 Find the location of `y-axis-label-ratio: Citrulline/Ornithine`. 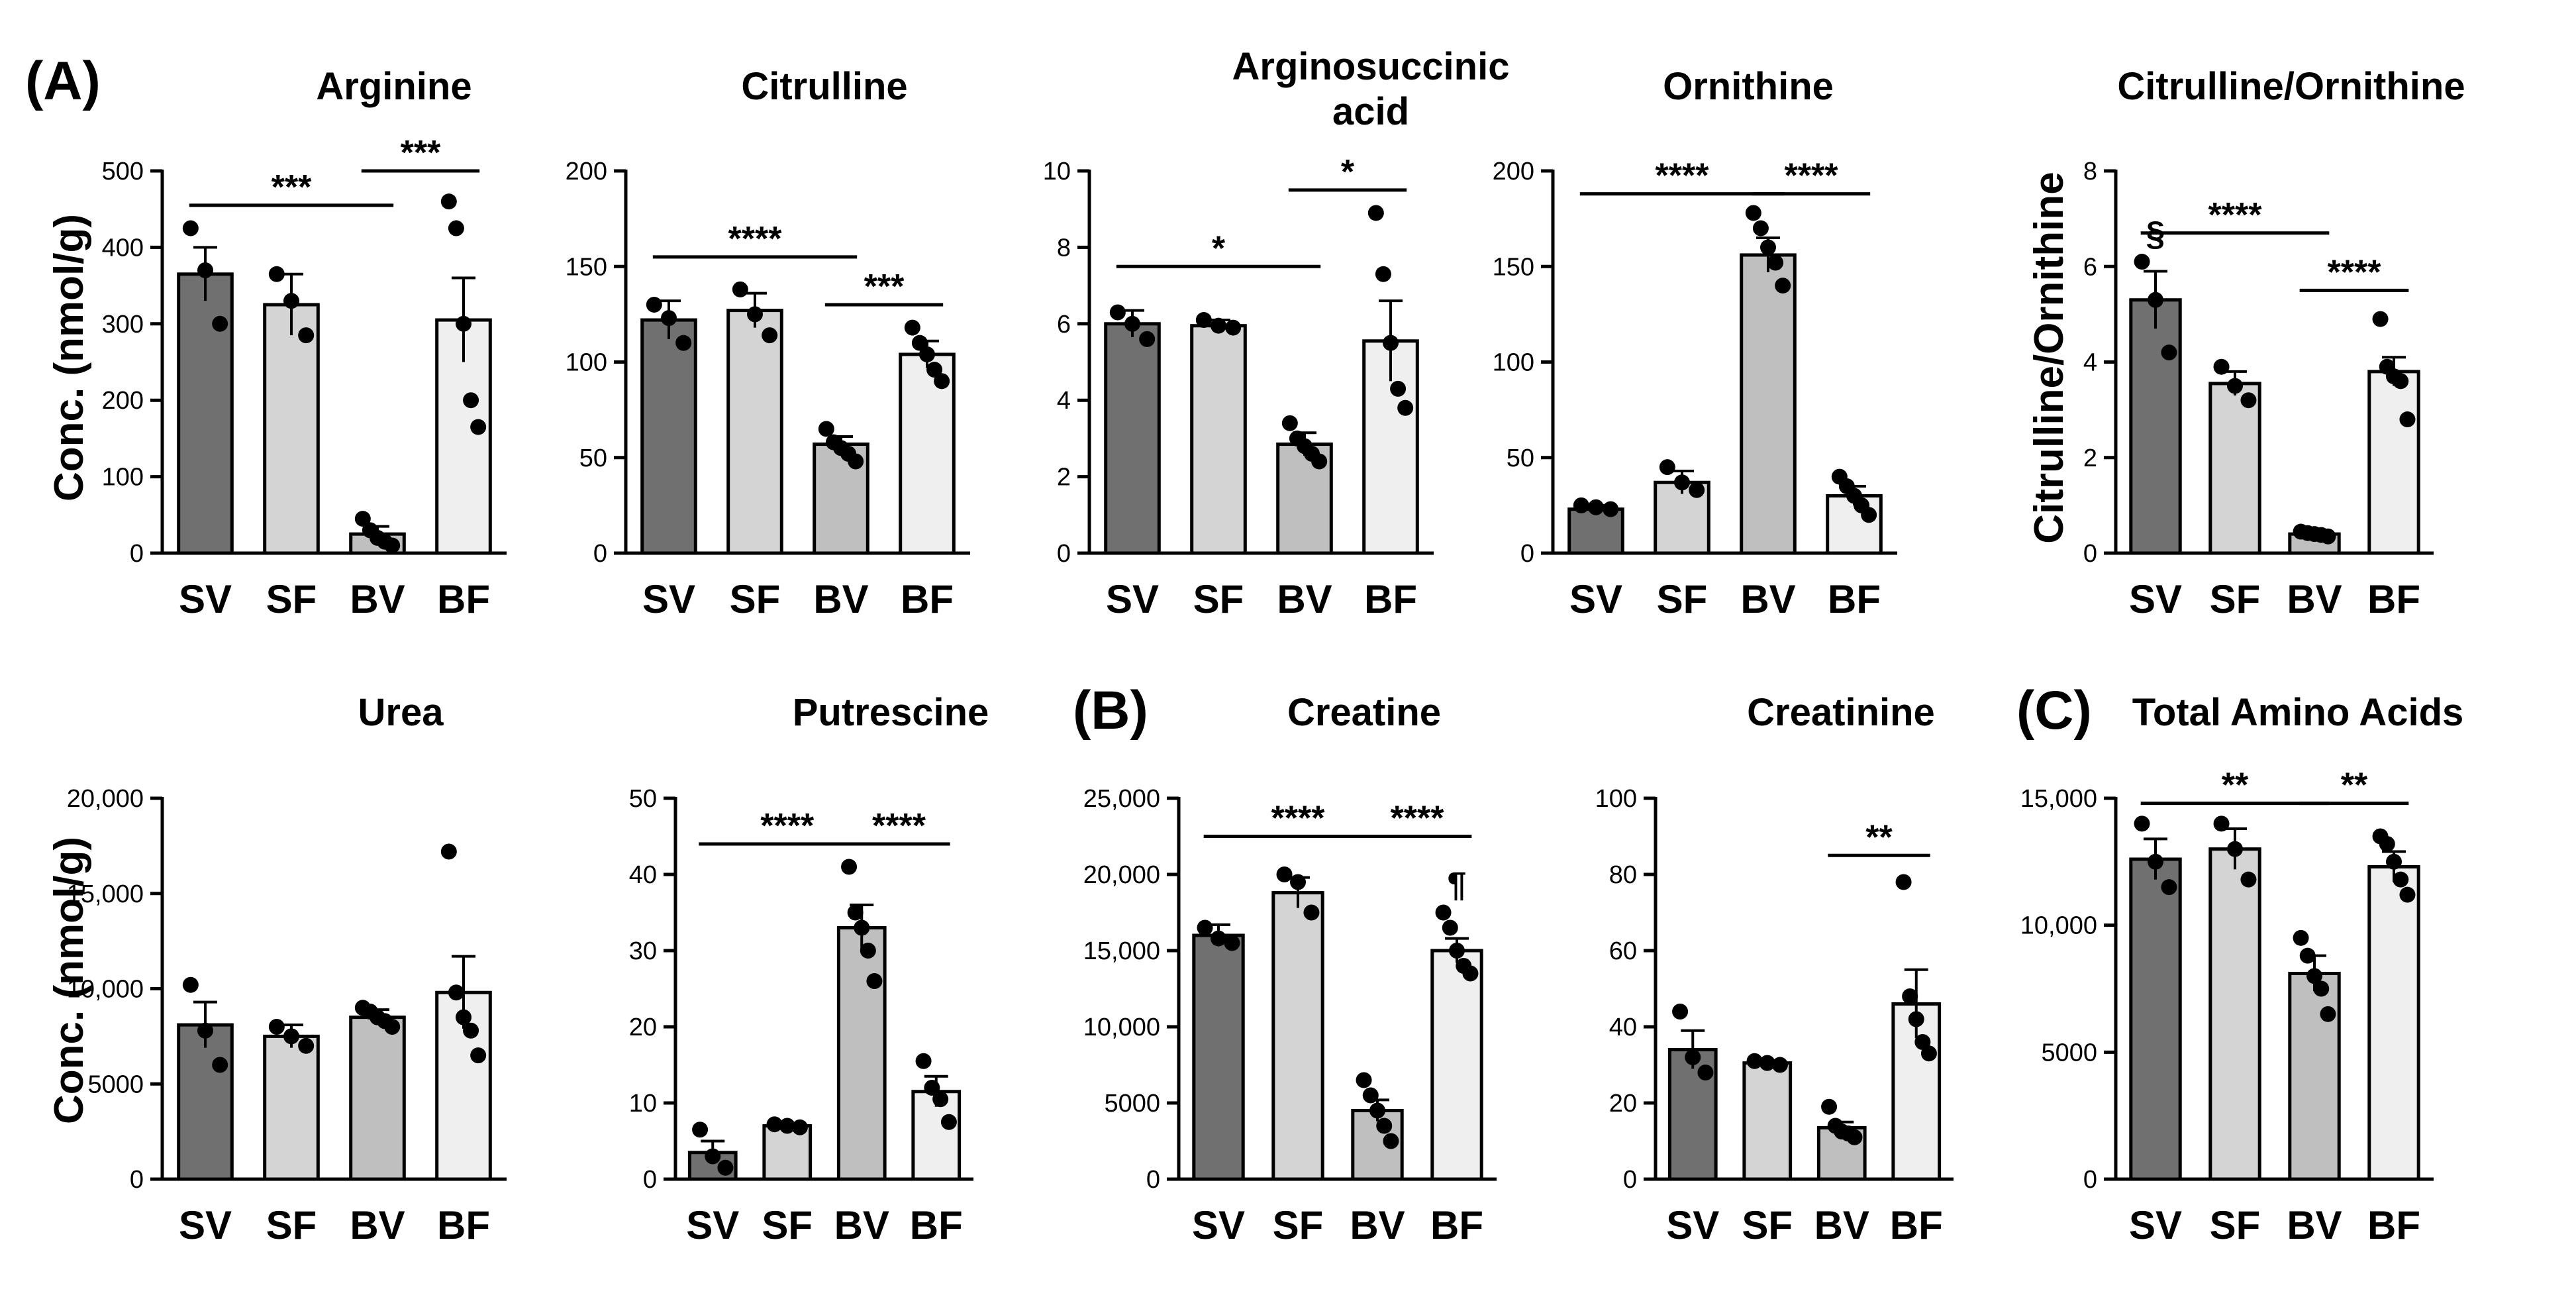

y-axis-label-ratio: Citrulline/Ornithine is located at coordinates (2049, 358).